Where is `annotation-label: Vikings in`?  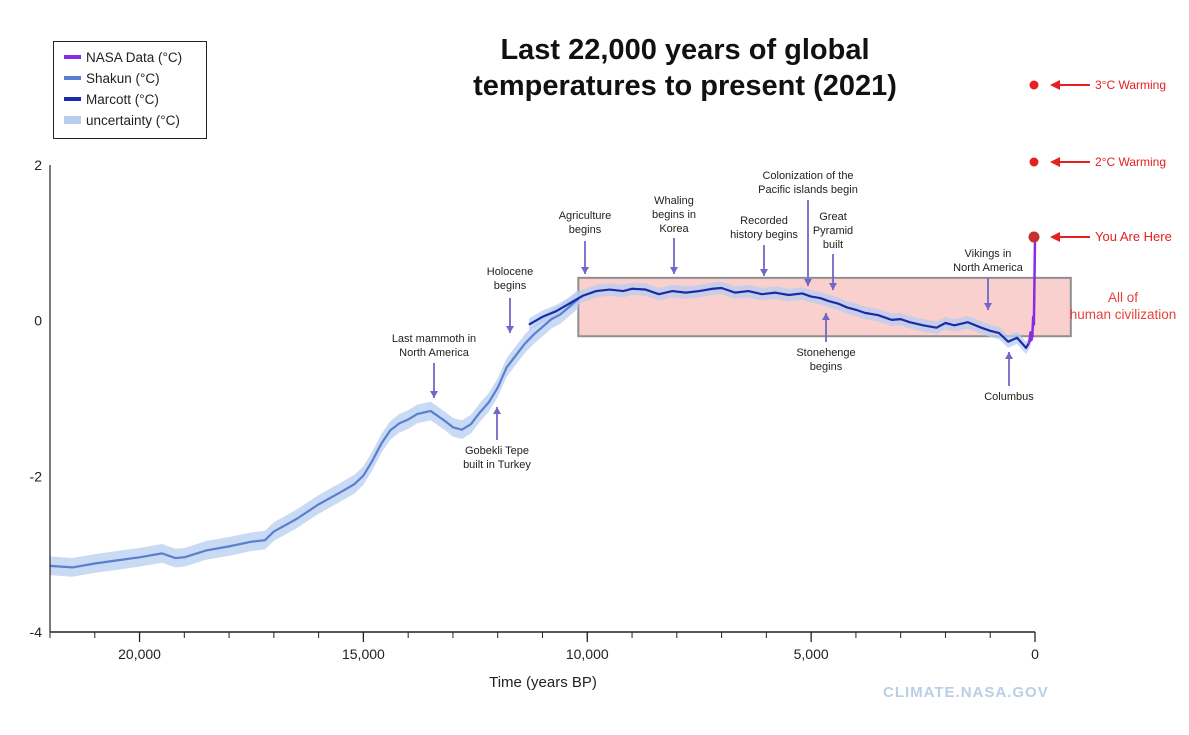 annotation-label: Vikings in is located at coordinates (988, 254).